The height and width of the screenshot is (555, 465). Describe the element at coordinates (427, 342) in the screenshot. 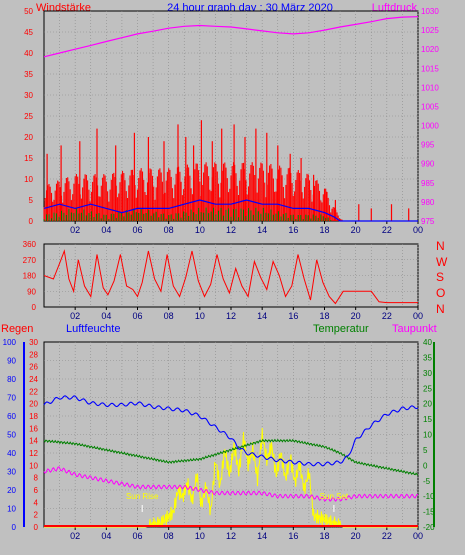

I see `temperature-axis-tick-label: 40` at that location.